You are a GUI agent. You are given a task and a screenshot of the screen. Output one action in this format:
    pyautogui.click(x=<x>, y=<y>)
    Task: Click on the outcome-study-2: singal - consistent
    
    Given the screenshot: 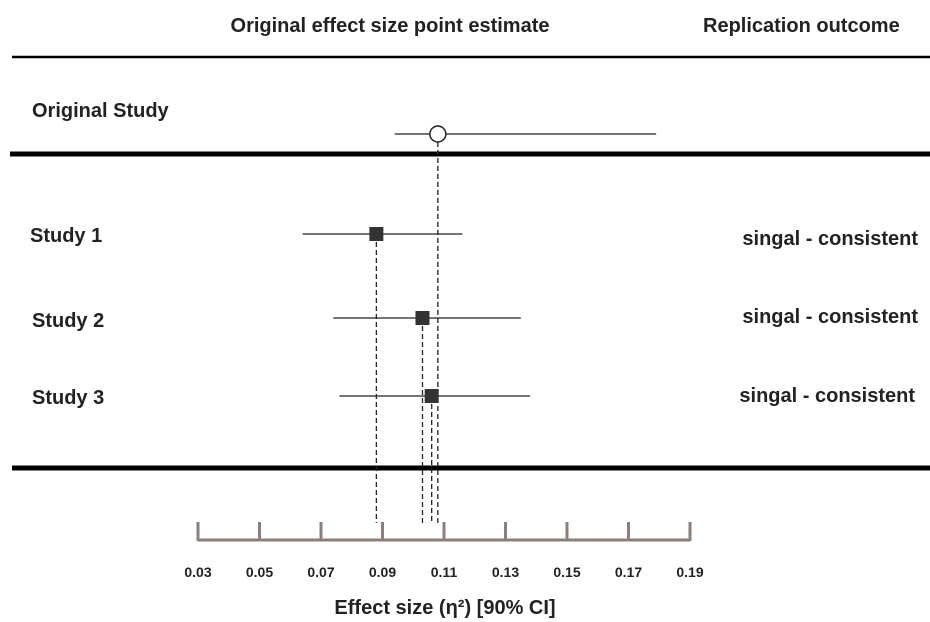 What is the action you would take?
    pyautogui.click(x=830, y=317)
    